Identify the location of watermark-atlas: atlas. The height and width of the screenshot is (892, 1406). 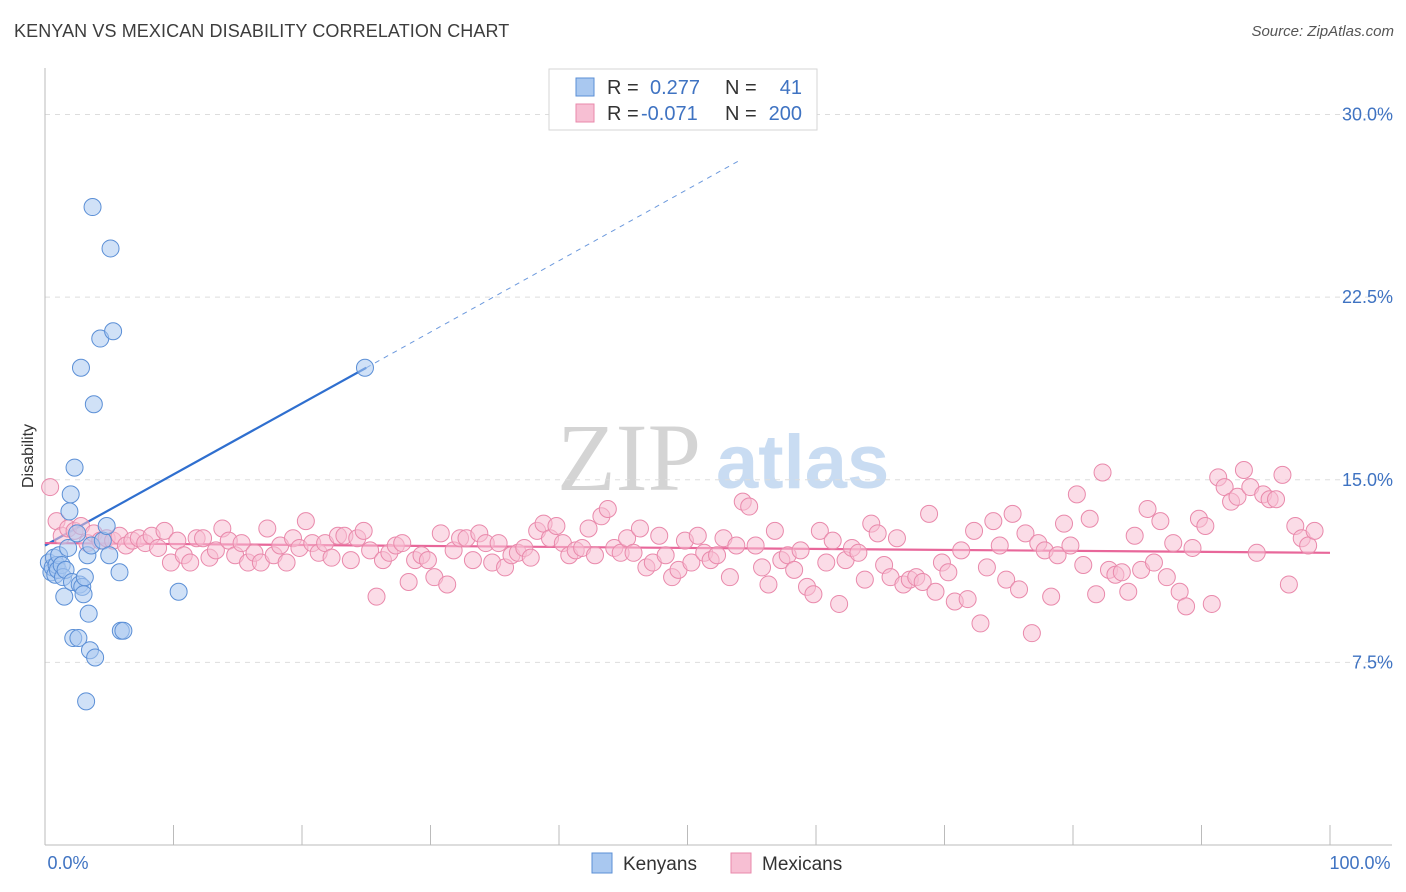
(802, 462).